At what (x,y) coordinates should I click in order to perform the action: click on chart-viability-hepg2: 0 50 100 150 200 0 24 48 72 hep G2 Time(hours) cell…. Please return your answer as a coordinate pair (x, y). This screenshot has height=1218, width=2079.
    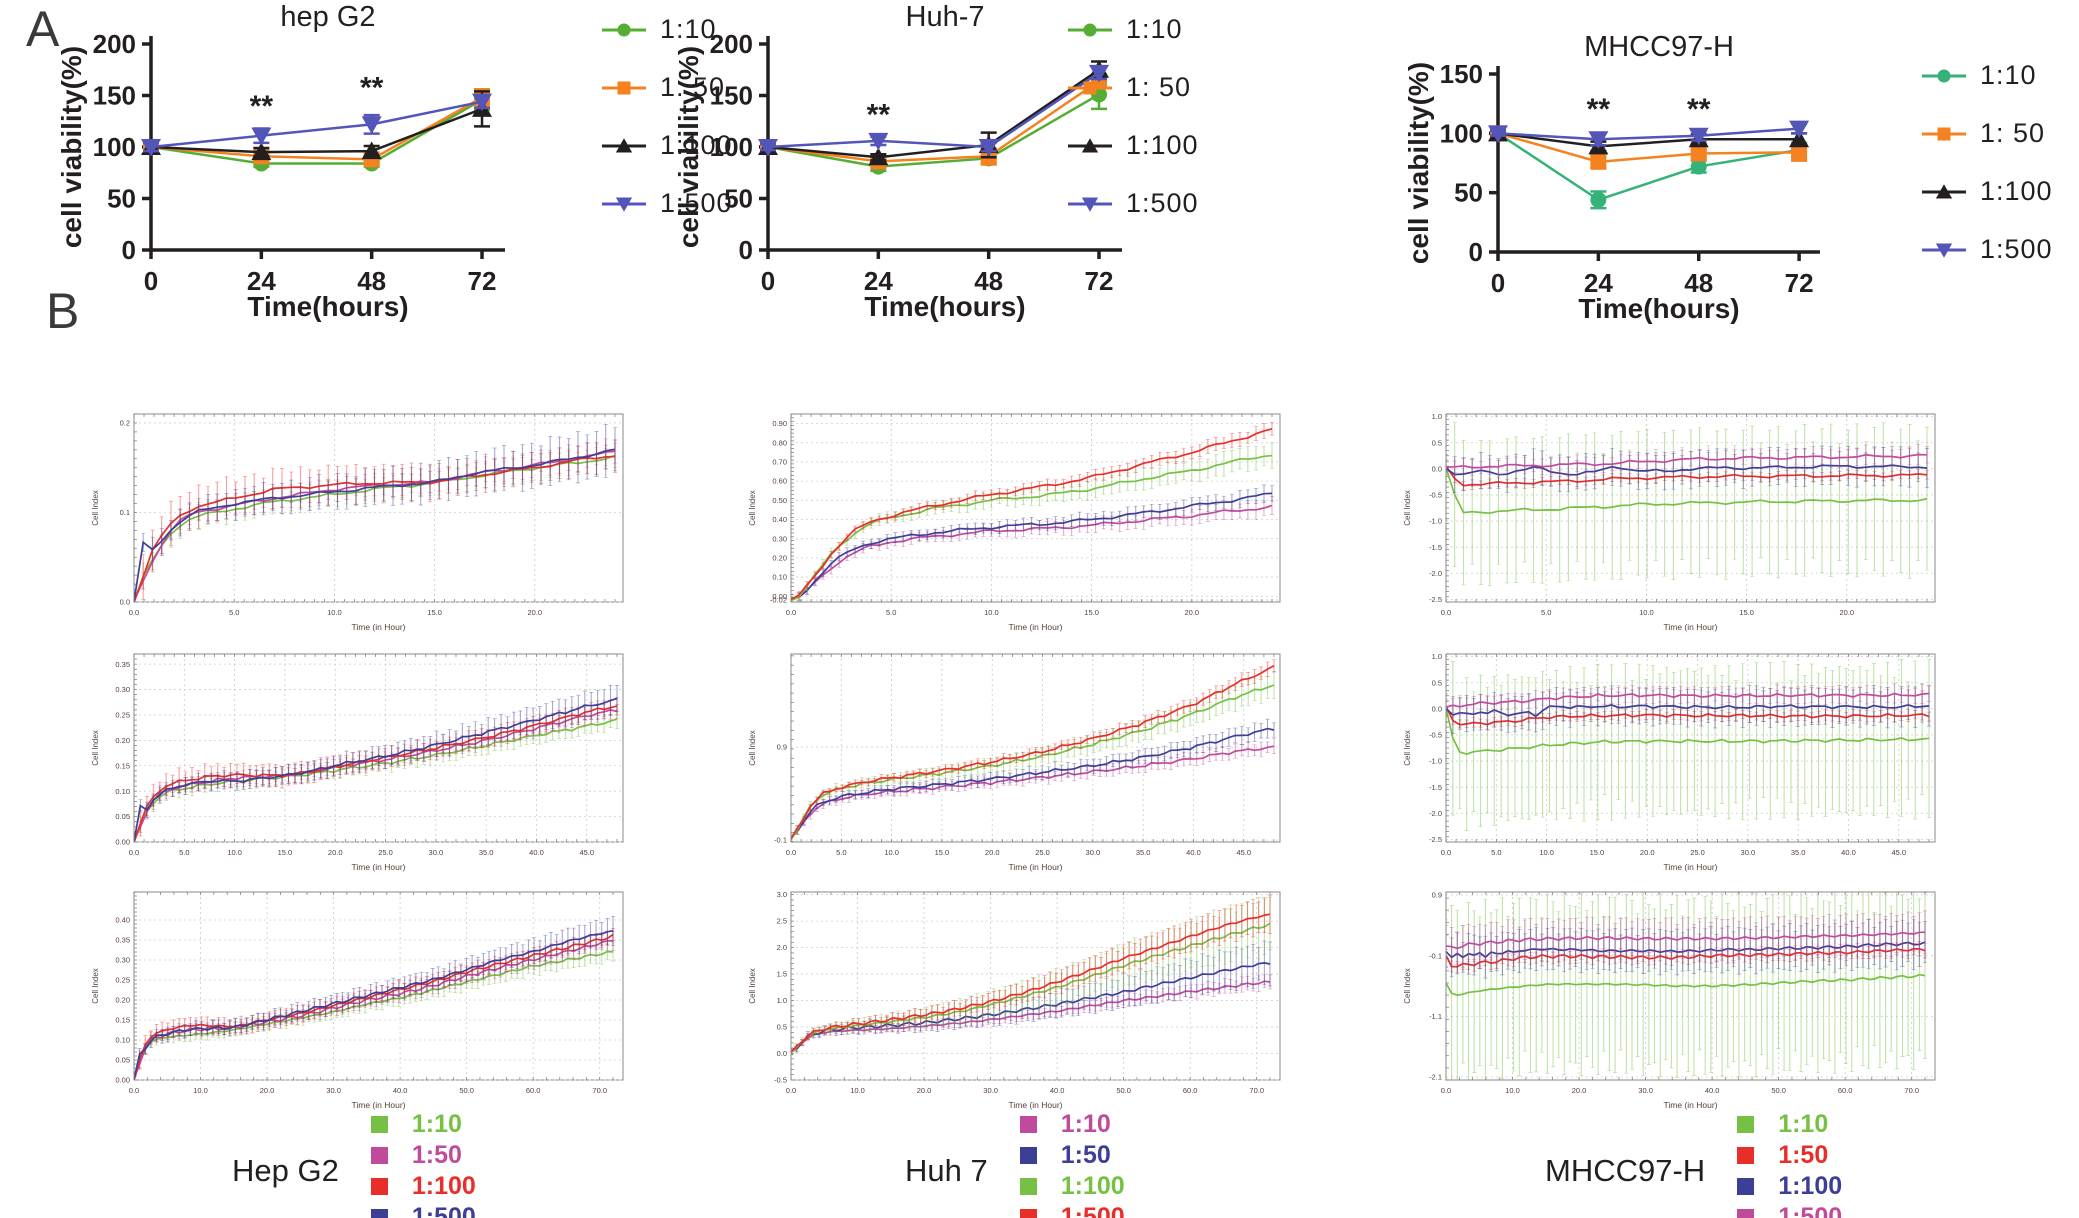
    Looking at the image, I should click on (295, 166).